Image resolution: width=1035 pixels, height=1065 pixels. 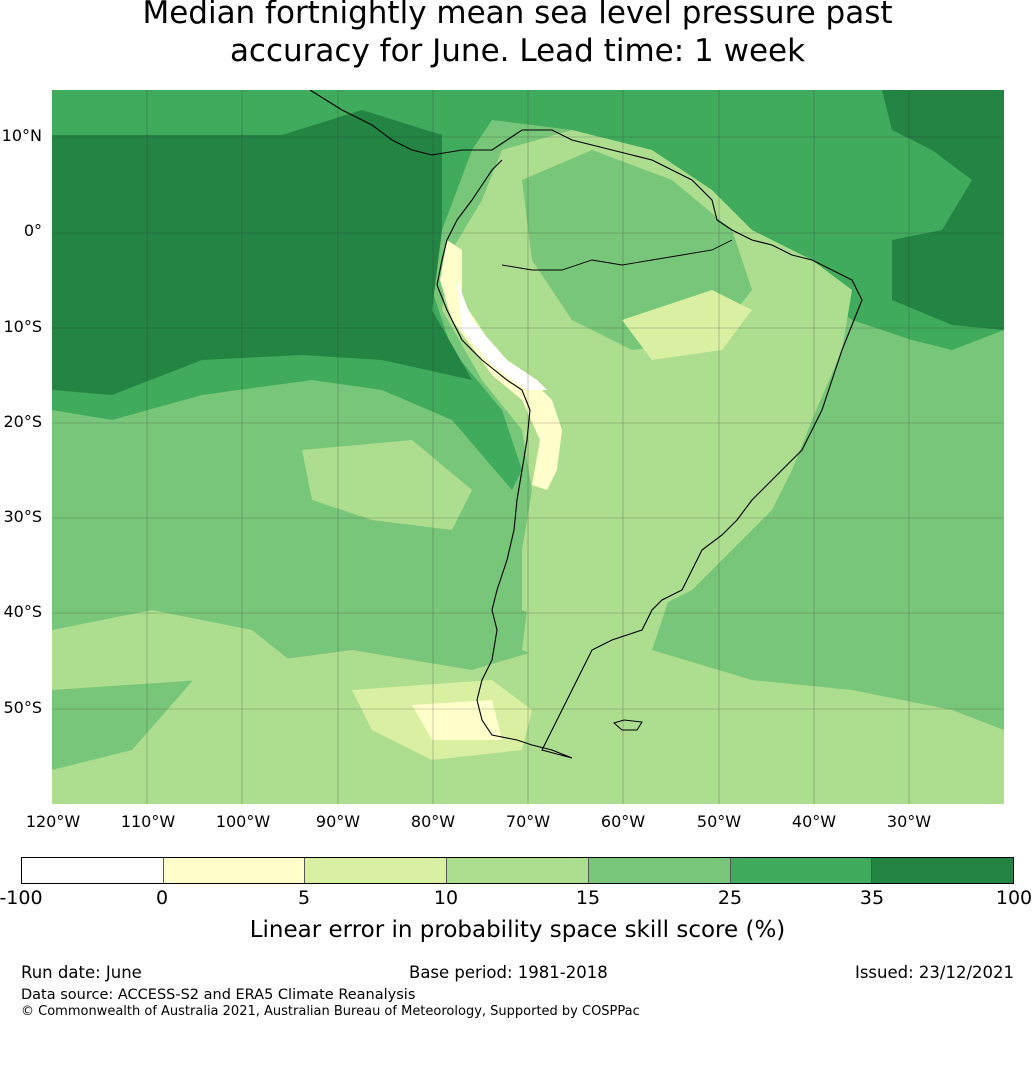 I want to click on lon-label-110w: 110°W, so click(x=148, y=821).